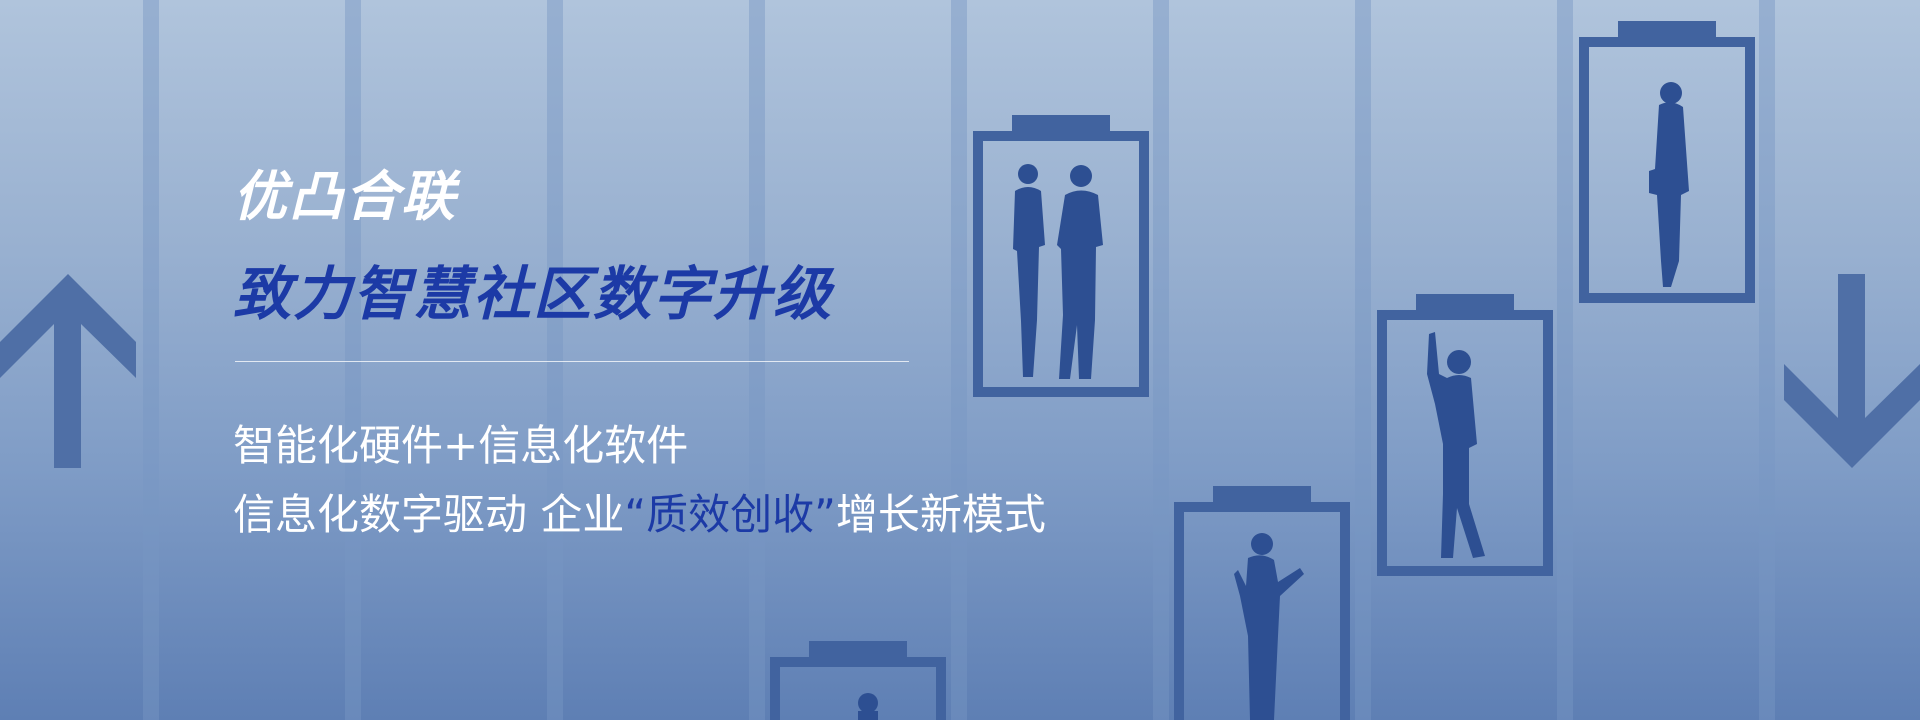 The width and height of the screenshot is (1920, 720). I want to click on arrow-up-icon, so click(68, 371).